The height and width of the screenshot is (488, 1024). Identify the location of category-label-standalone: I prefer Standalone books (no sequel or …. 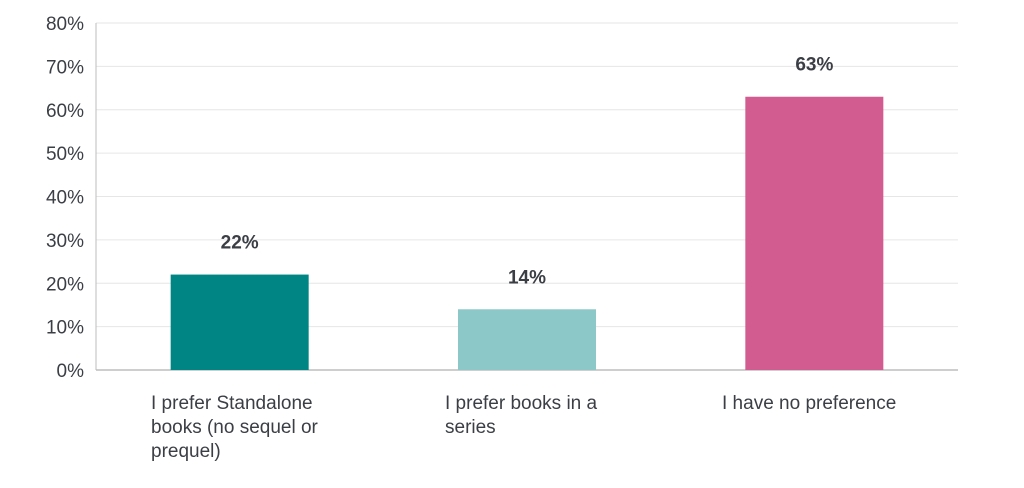
(234, 427).